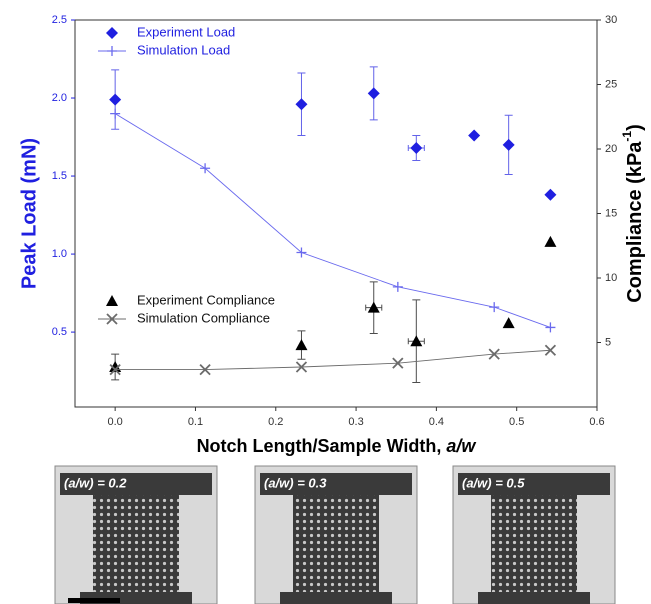 Image resolution: width=651 pixels, height=604 pixels. I want to click on scale-bar, so click(94, 600).